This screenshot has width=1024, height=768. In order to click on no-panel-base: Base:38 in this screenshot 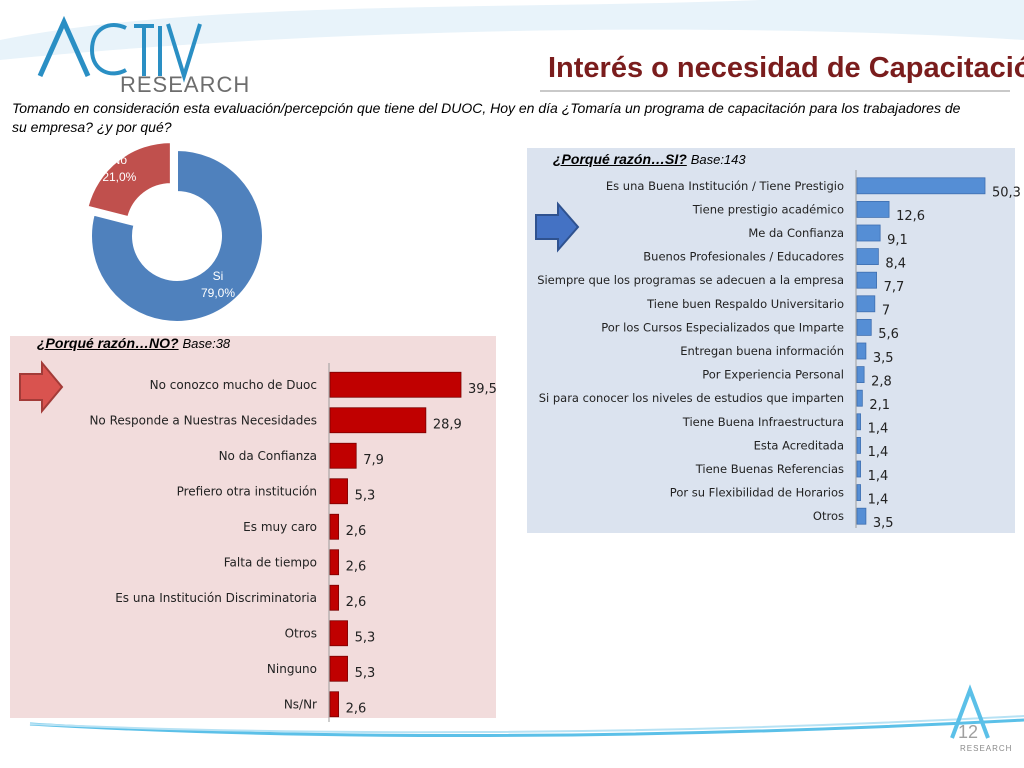, I will do `click(206, 343)`.